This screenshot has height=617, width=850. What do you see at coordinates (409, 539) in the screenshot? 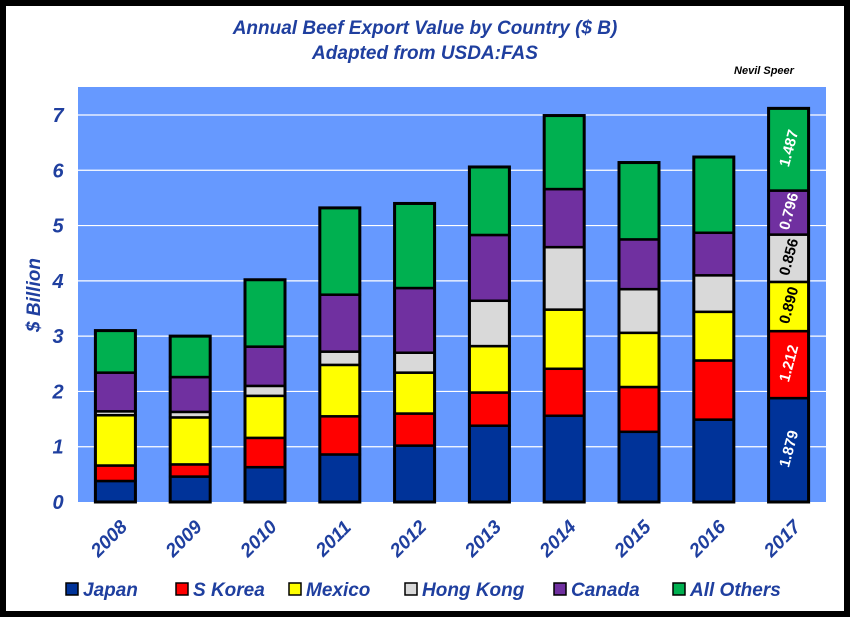
I see `x-tick-label: 2012` at bounding box center [409, 539].